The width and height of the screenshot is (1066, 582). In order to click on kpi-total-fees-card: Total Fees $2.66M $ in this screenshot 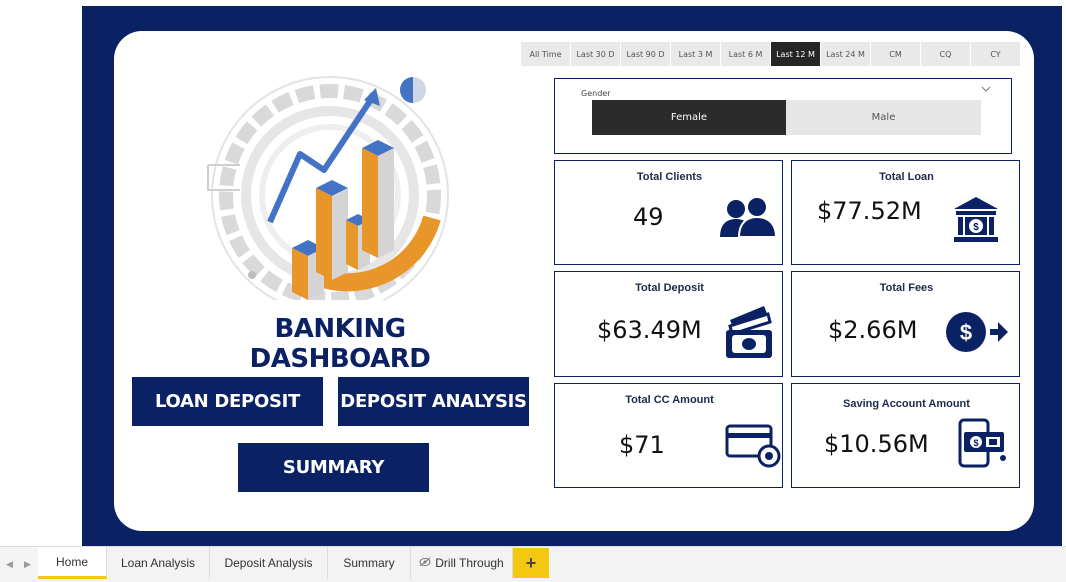, I will do `click(905, 324)`.